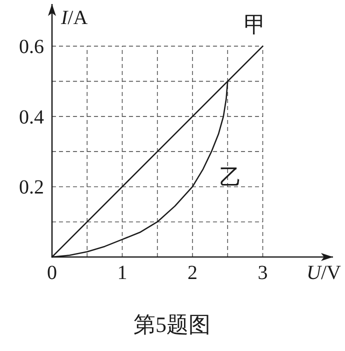 The width and height of the screenshot is (345, 351). I want to click on series-label: 乙, so click(231, 177).